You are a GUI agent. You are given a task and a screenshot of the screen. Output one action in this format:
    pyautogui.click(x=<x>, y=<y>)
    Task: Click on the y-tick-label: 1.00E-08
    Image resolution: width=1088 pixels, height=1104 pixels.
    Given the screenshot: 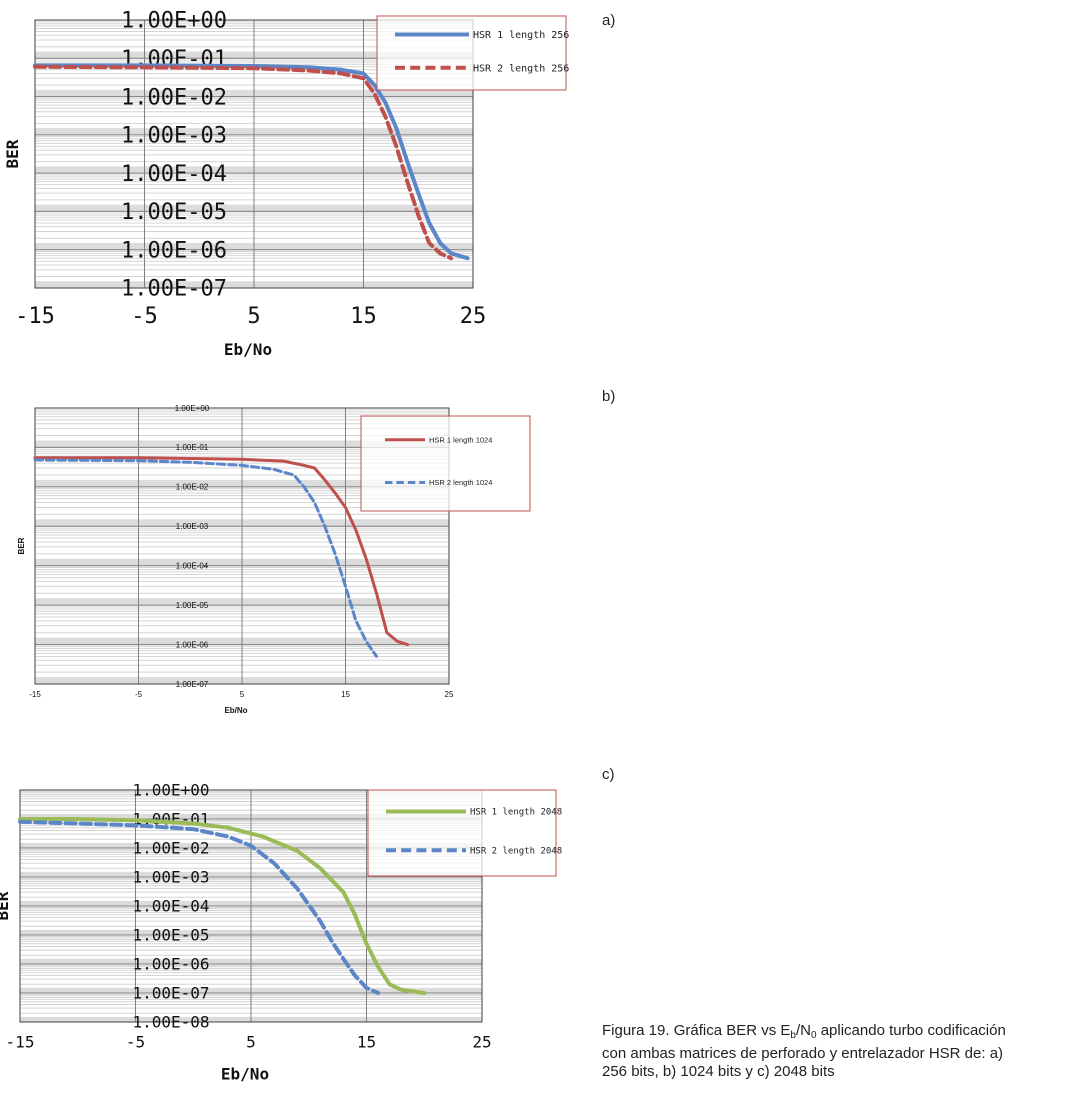 What is the action you would take?
    pyautogui.click(x=170, y=1022)
    